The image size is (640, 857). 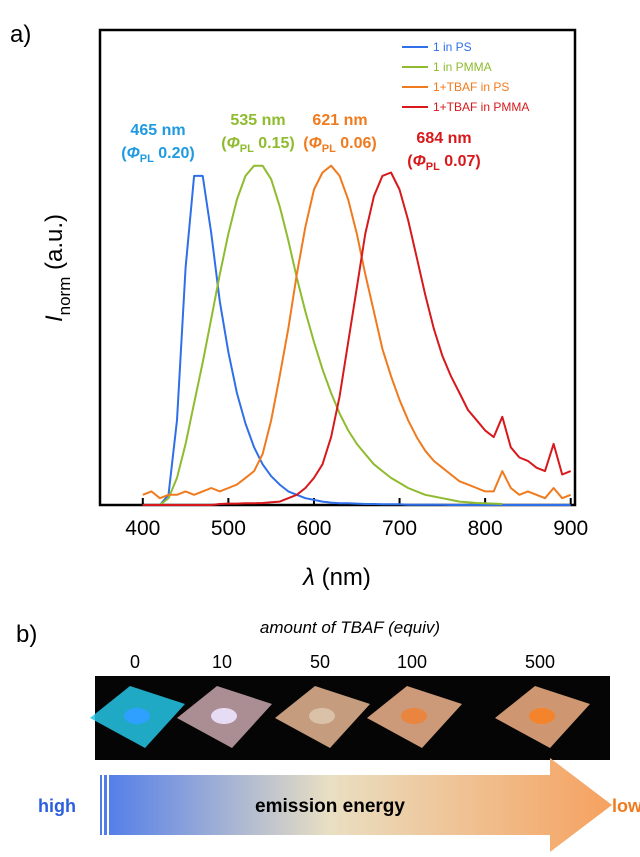 I want to click on y-axis-unit: (a.u.), so click(x=54, y=245).